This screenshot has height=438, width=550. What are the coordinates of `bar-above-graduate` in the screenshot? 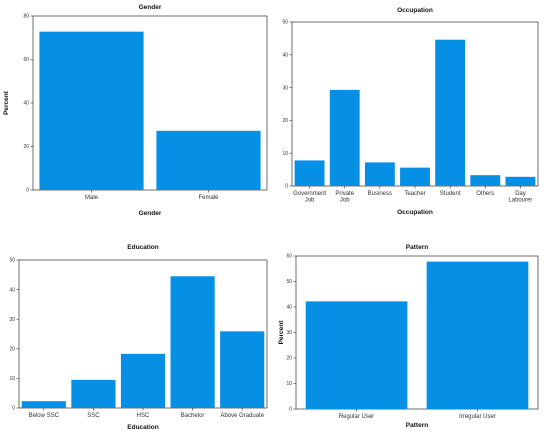 It's located at (242, 369).